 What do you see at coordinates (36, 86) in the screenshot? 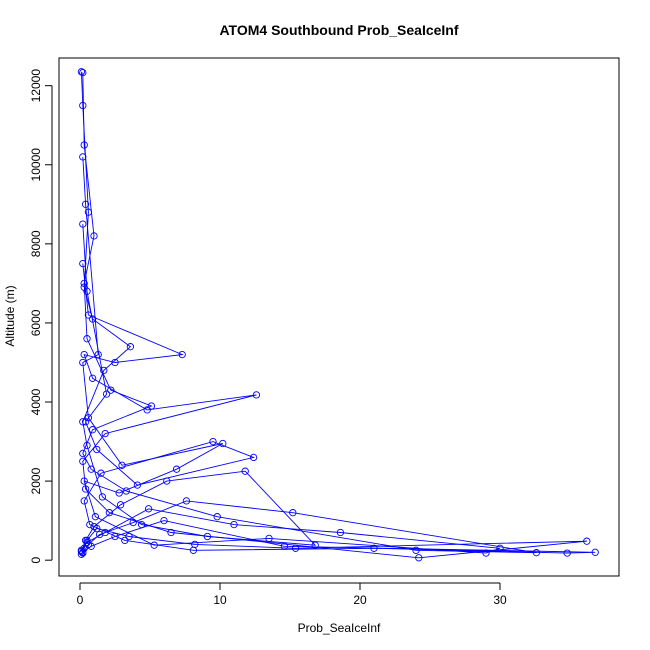
I see `y-tick-label: 12000` at bounding box center [36, 86].